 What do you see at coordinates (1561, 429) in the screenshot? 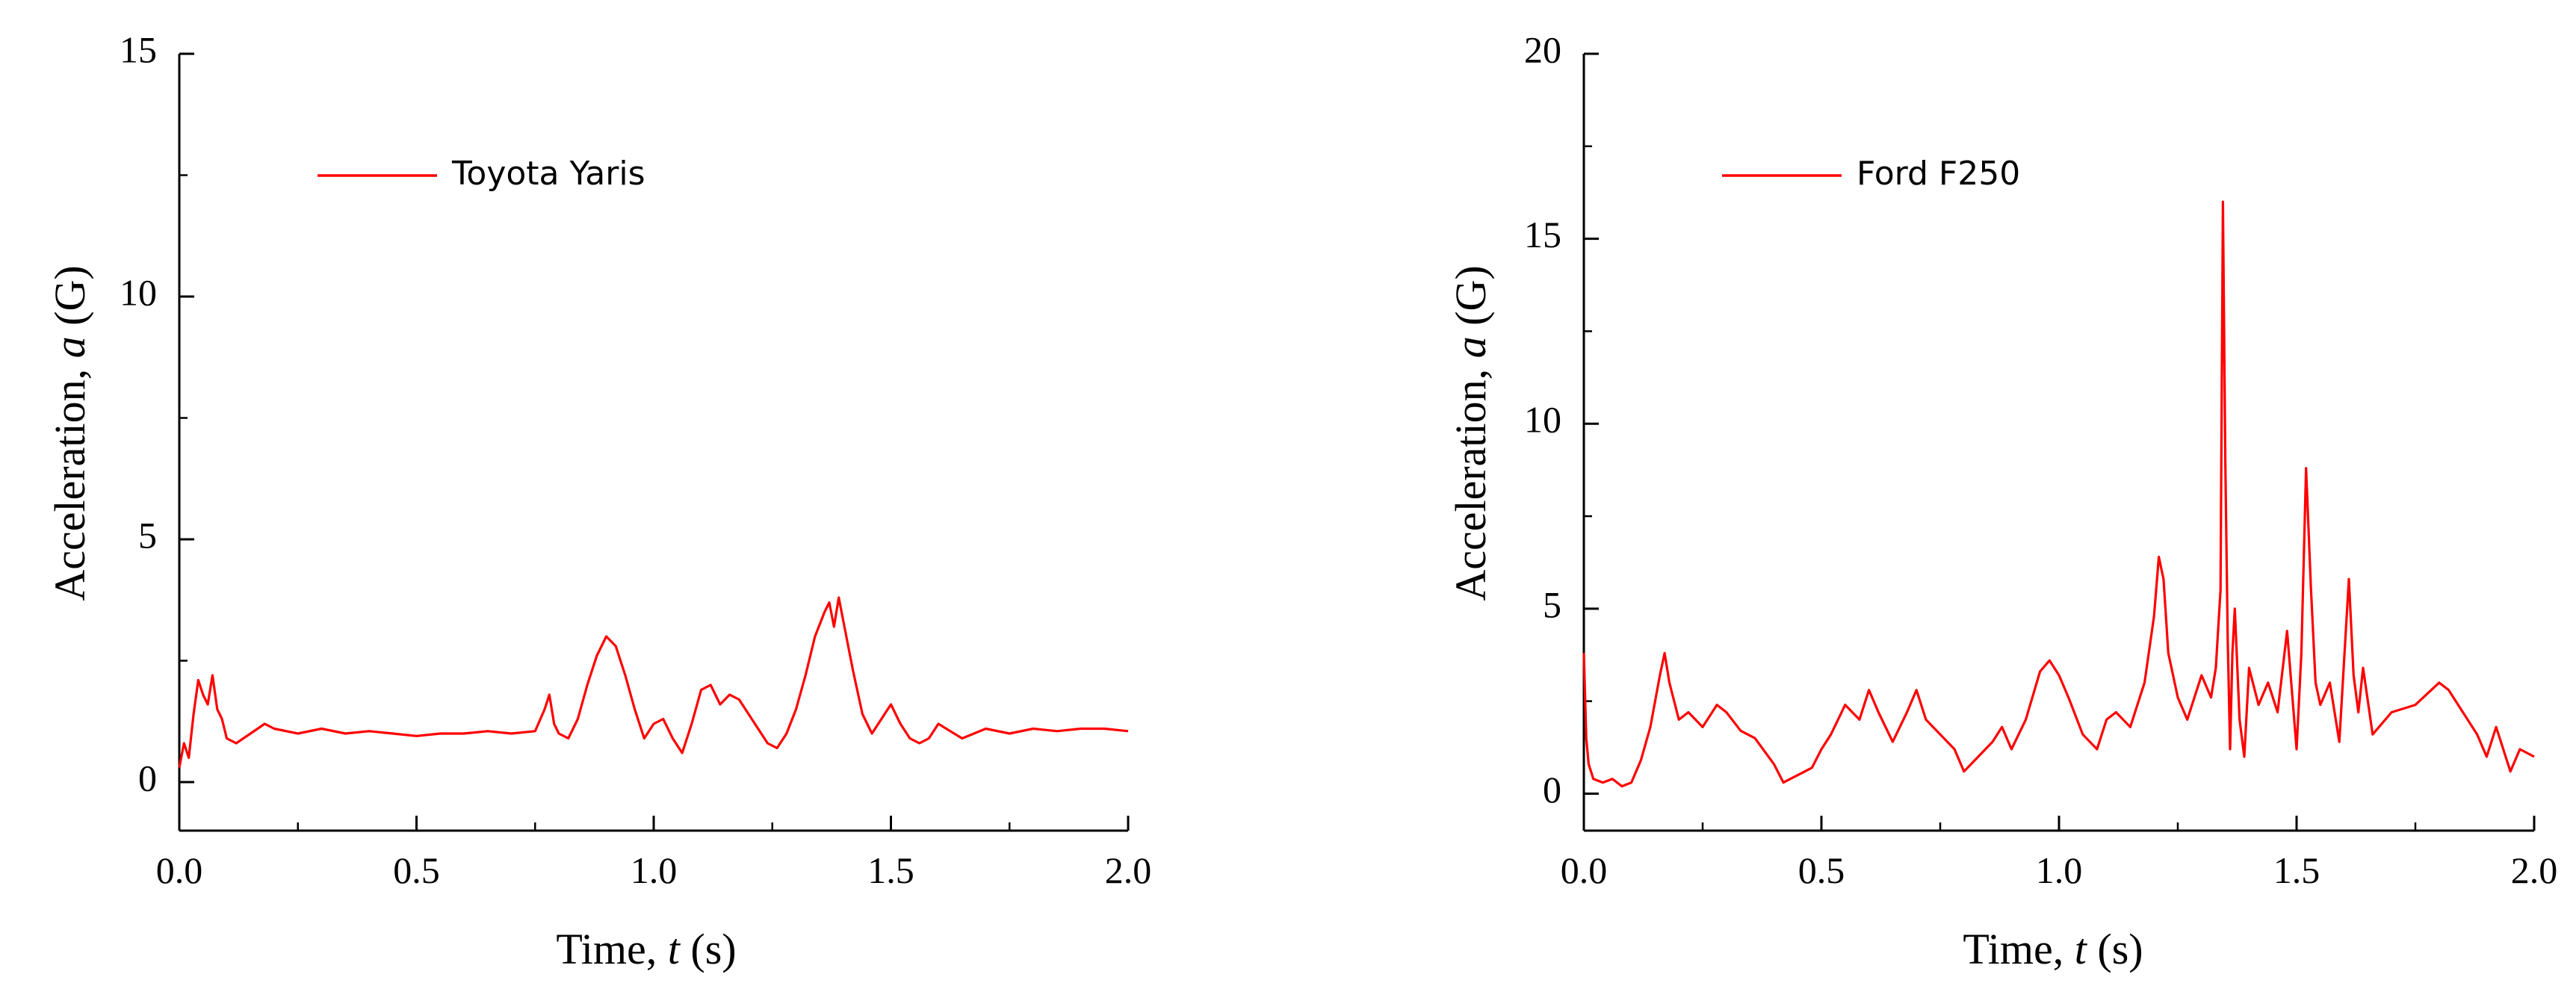
I see `y-axis-right: 0 5 10 15 20` at bounding box center [1561, 429].